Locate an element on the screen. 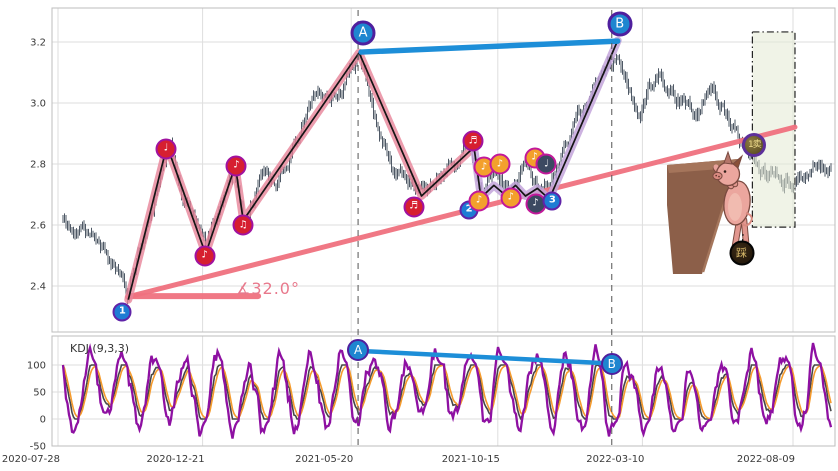  trendline-angle-annotation: ∡32.0° is located at coordinates (268, 288).